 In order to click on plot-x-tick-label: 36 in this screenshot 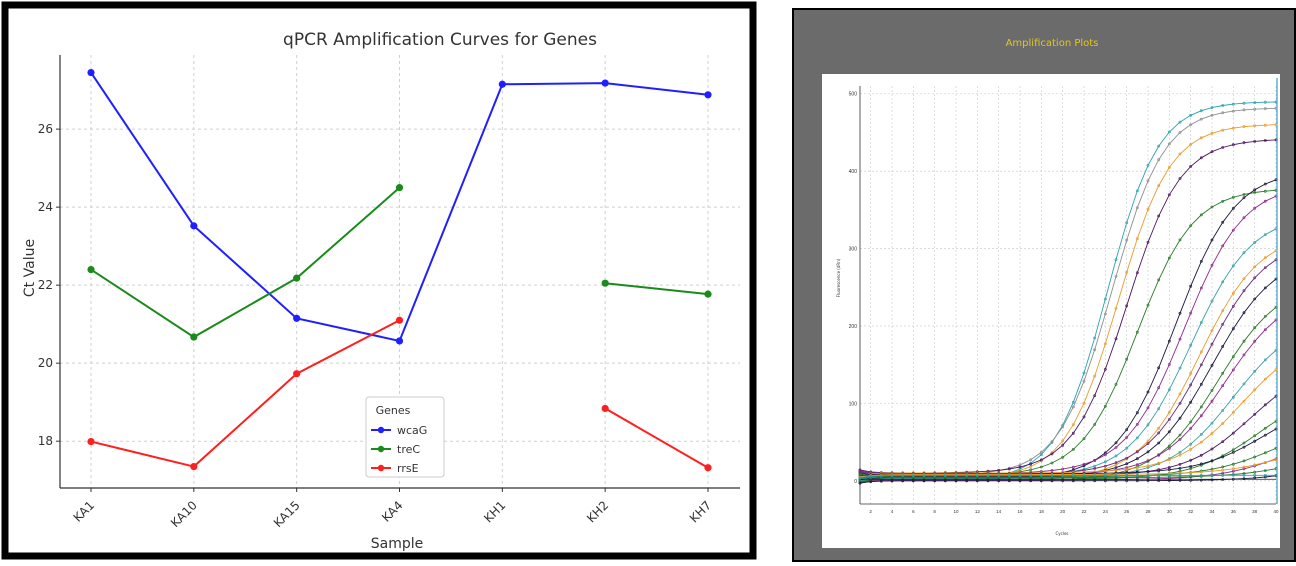, I will do `click(1234, 511)`.